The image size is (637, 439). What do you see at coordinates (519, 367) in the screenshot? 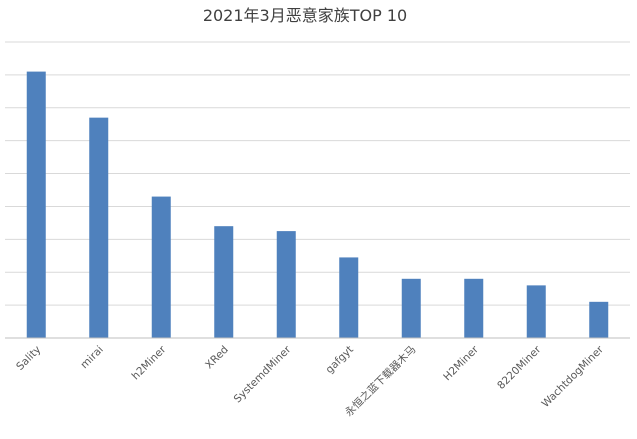
I see `x-tick-label: 8220Miner` at bounding box center [519, 367].